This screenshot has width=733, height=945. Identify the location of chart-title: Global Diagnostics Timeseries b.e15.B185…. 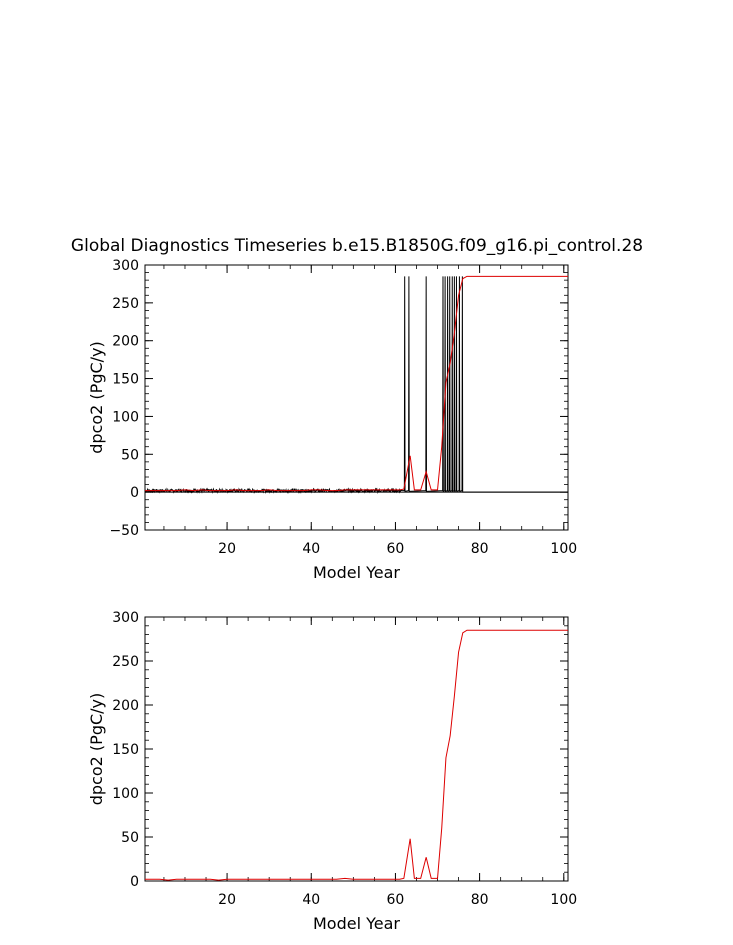
(357, 246).